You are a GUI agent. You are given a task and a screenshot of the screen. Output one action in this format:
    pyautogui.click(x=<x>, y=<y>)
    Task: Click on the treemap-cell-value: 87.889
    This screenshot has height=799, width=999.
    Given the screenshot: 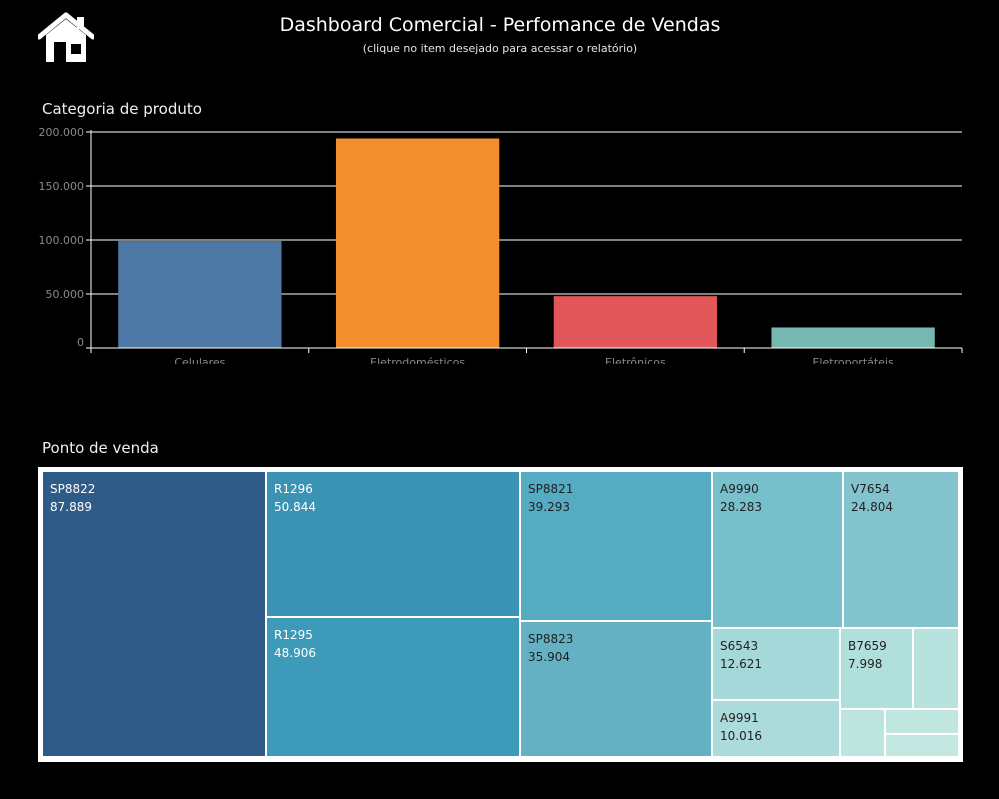 What is the action you would take?
    pyautogui.click(x=71, y=507)
    